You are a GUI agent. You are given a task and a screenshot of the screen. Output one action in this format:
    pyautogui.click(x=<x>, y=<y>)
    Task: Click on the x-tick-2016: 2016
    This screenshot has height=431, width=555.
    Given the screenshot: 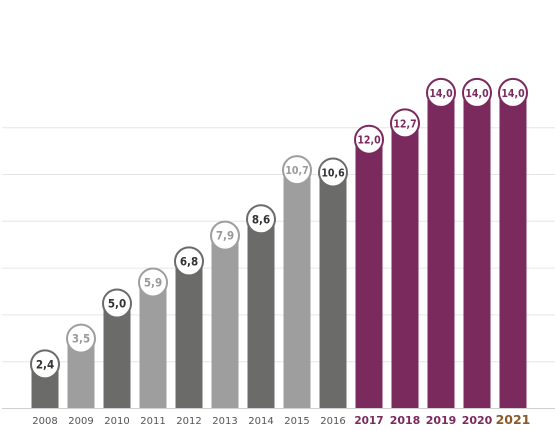 What is the action you would take?
    pyautogui.click(x=332, y=421)
    